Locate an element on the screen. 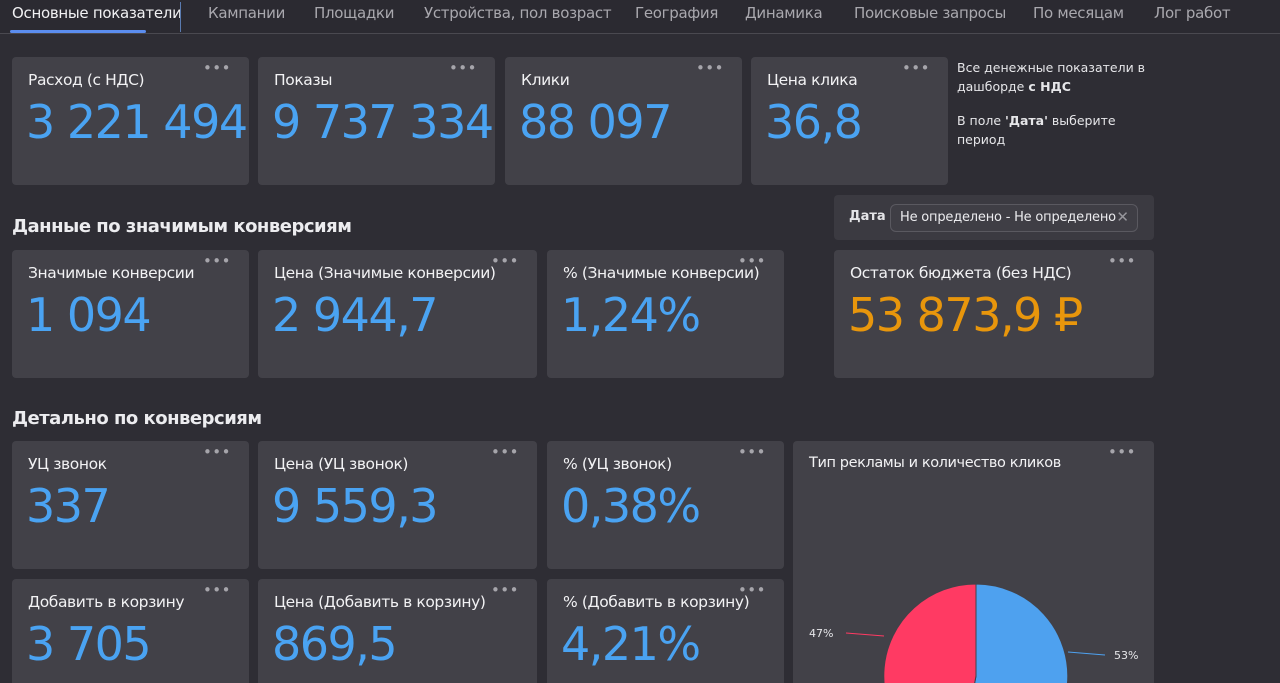 The width and height of the screenshot is (1280, 683). metric-value: 0,38% is located at coordinates (631, 506).